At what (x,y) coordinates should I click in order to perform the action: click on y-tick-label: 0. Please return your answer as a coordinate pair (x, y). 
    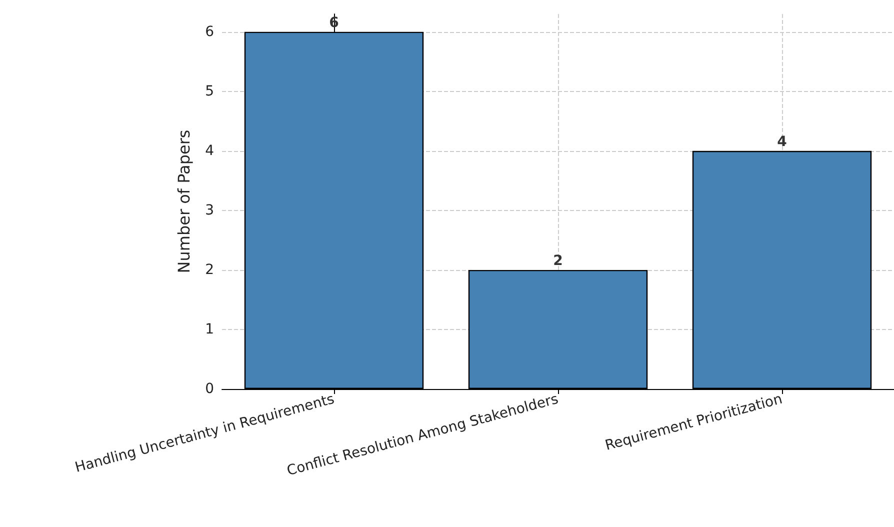
    Looking at the image, I should click on (209, 389).